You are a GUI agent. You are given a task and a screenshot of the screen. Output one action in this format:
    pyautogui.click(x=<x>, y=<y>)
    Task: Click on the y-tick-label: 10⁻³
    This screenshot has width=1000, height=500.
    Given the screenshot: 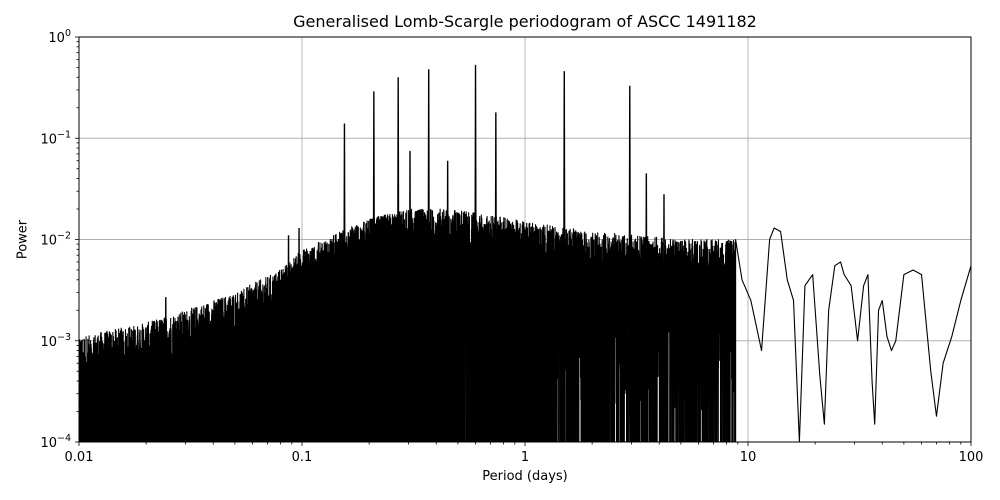 What is the action you would take?
    pyautogui.click(x=55, y=341)
    